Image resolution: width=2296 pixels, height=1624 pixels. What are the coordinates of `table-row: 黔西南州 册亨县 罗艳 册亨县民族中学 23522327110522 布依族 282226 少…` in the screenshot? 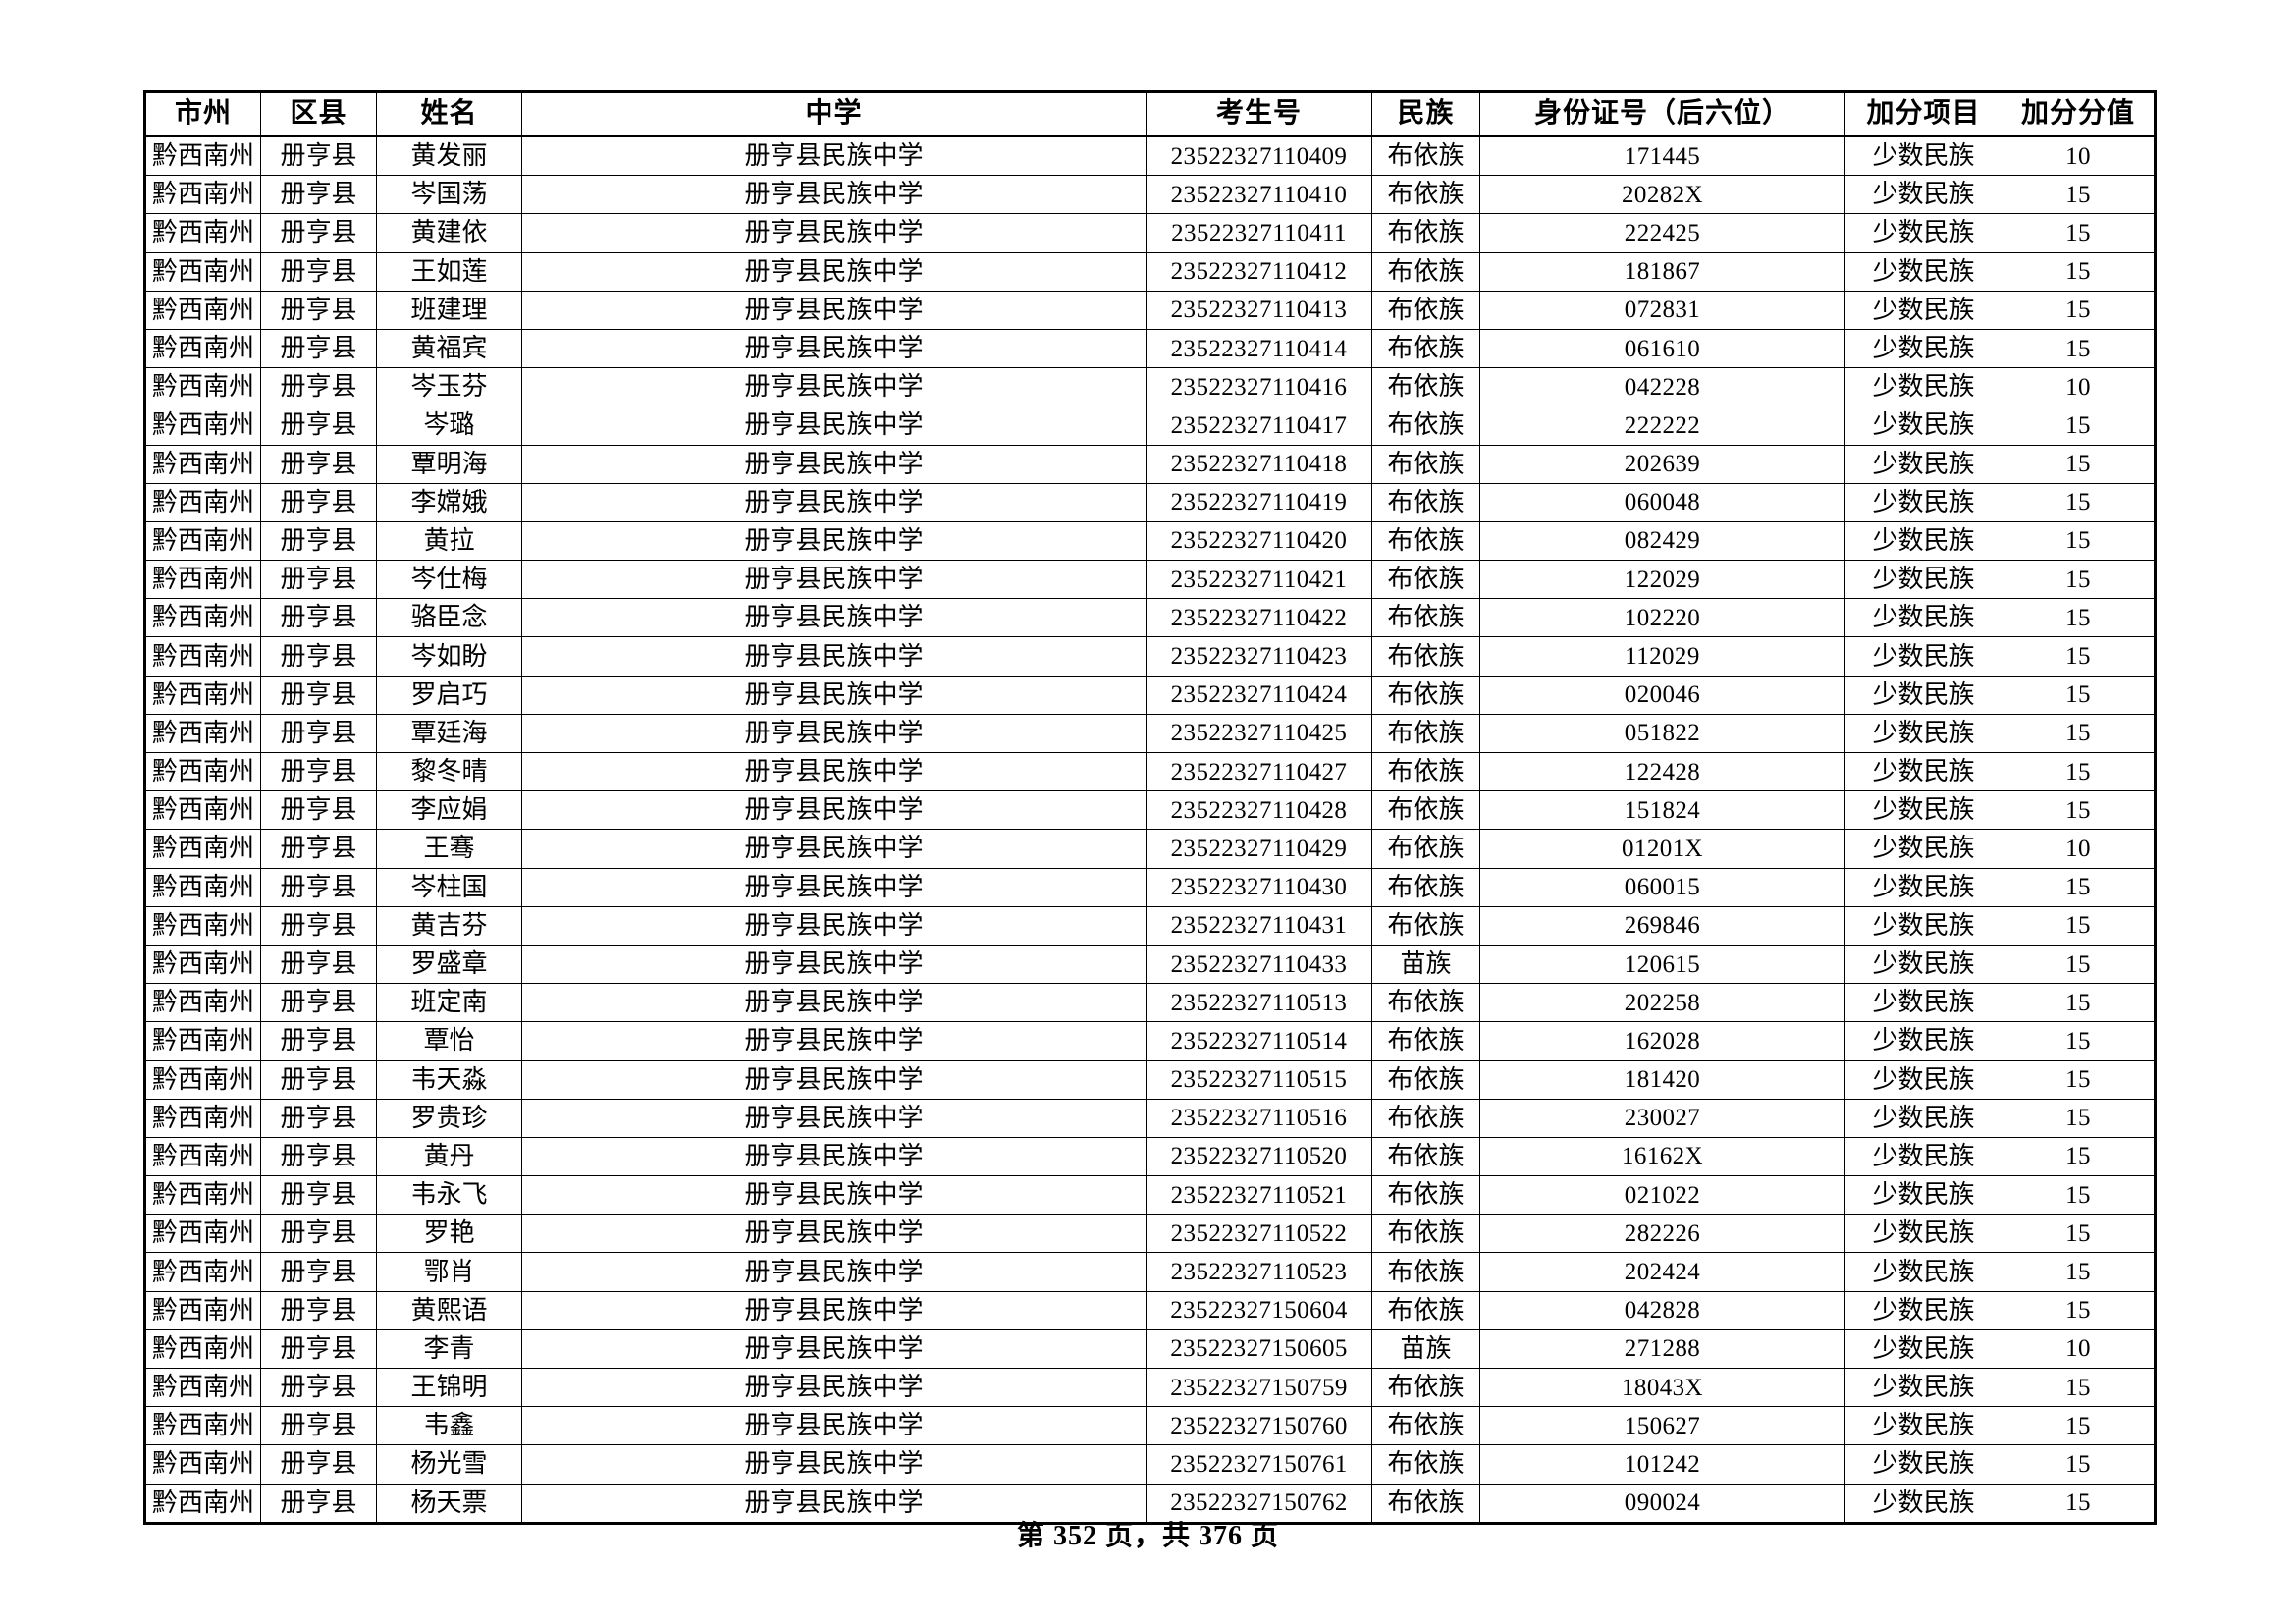 It's located at (1150, 1234).